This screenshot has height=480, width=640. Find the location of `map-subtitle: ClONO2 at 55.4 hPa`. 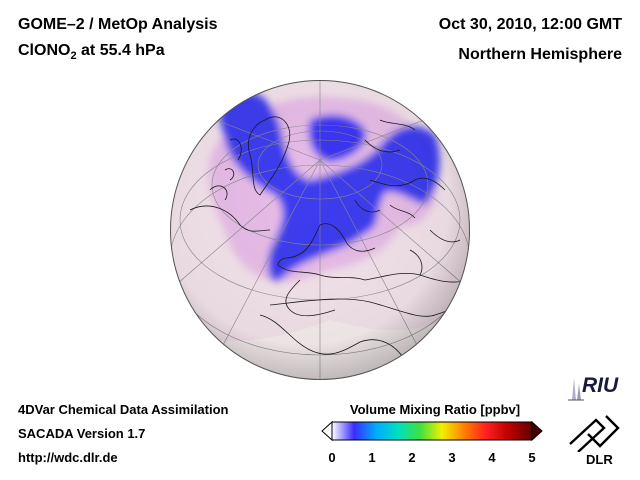

map-subtitle: ClONO2 at 55.4 hPa is located at coordinates (91, 52).